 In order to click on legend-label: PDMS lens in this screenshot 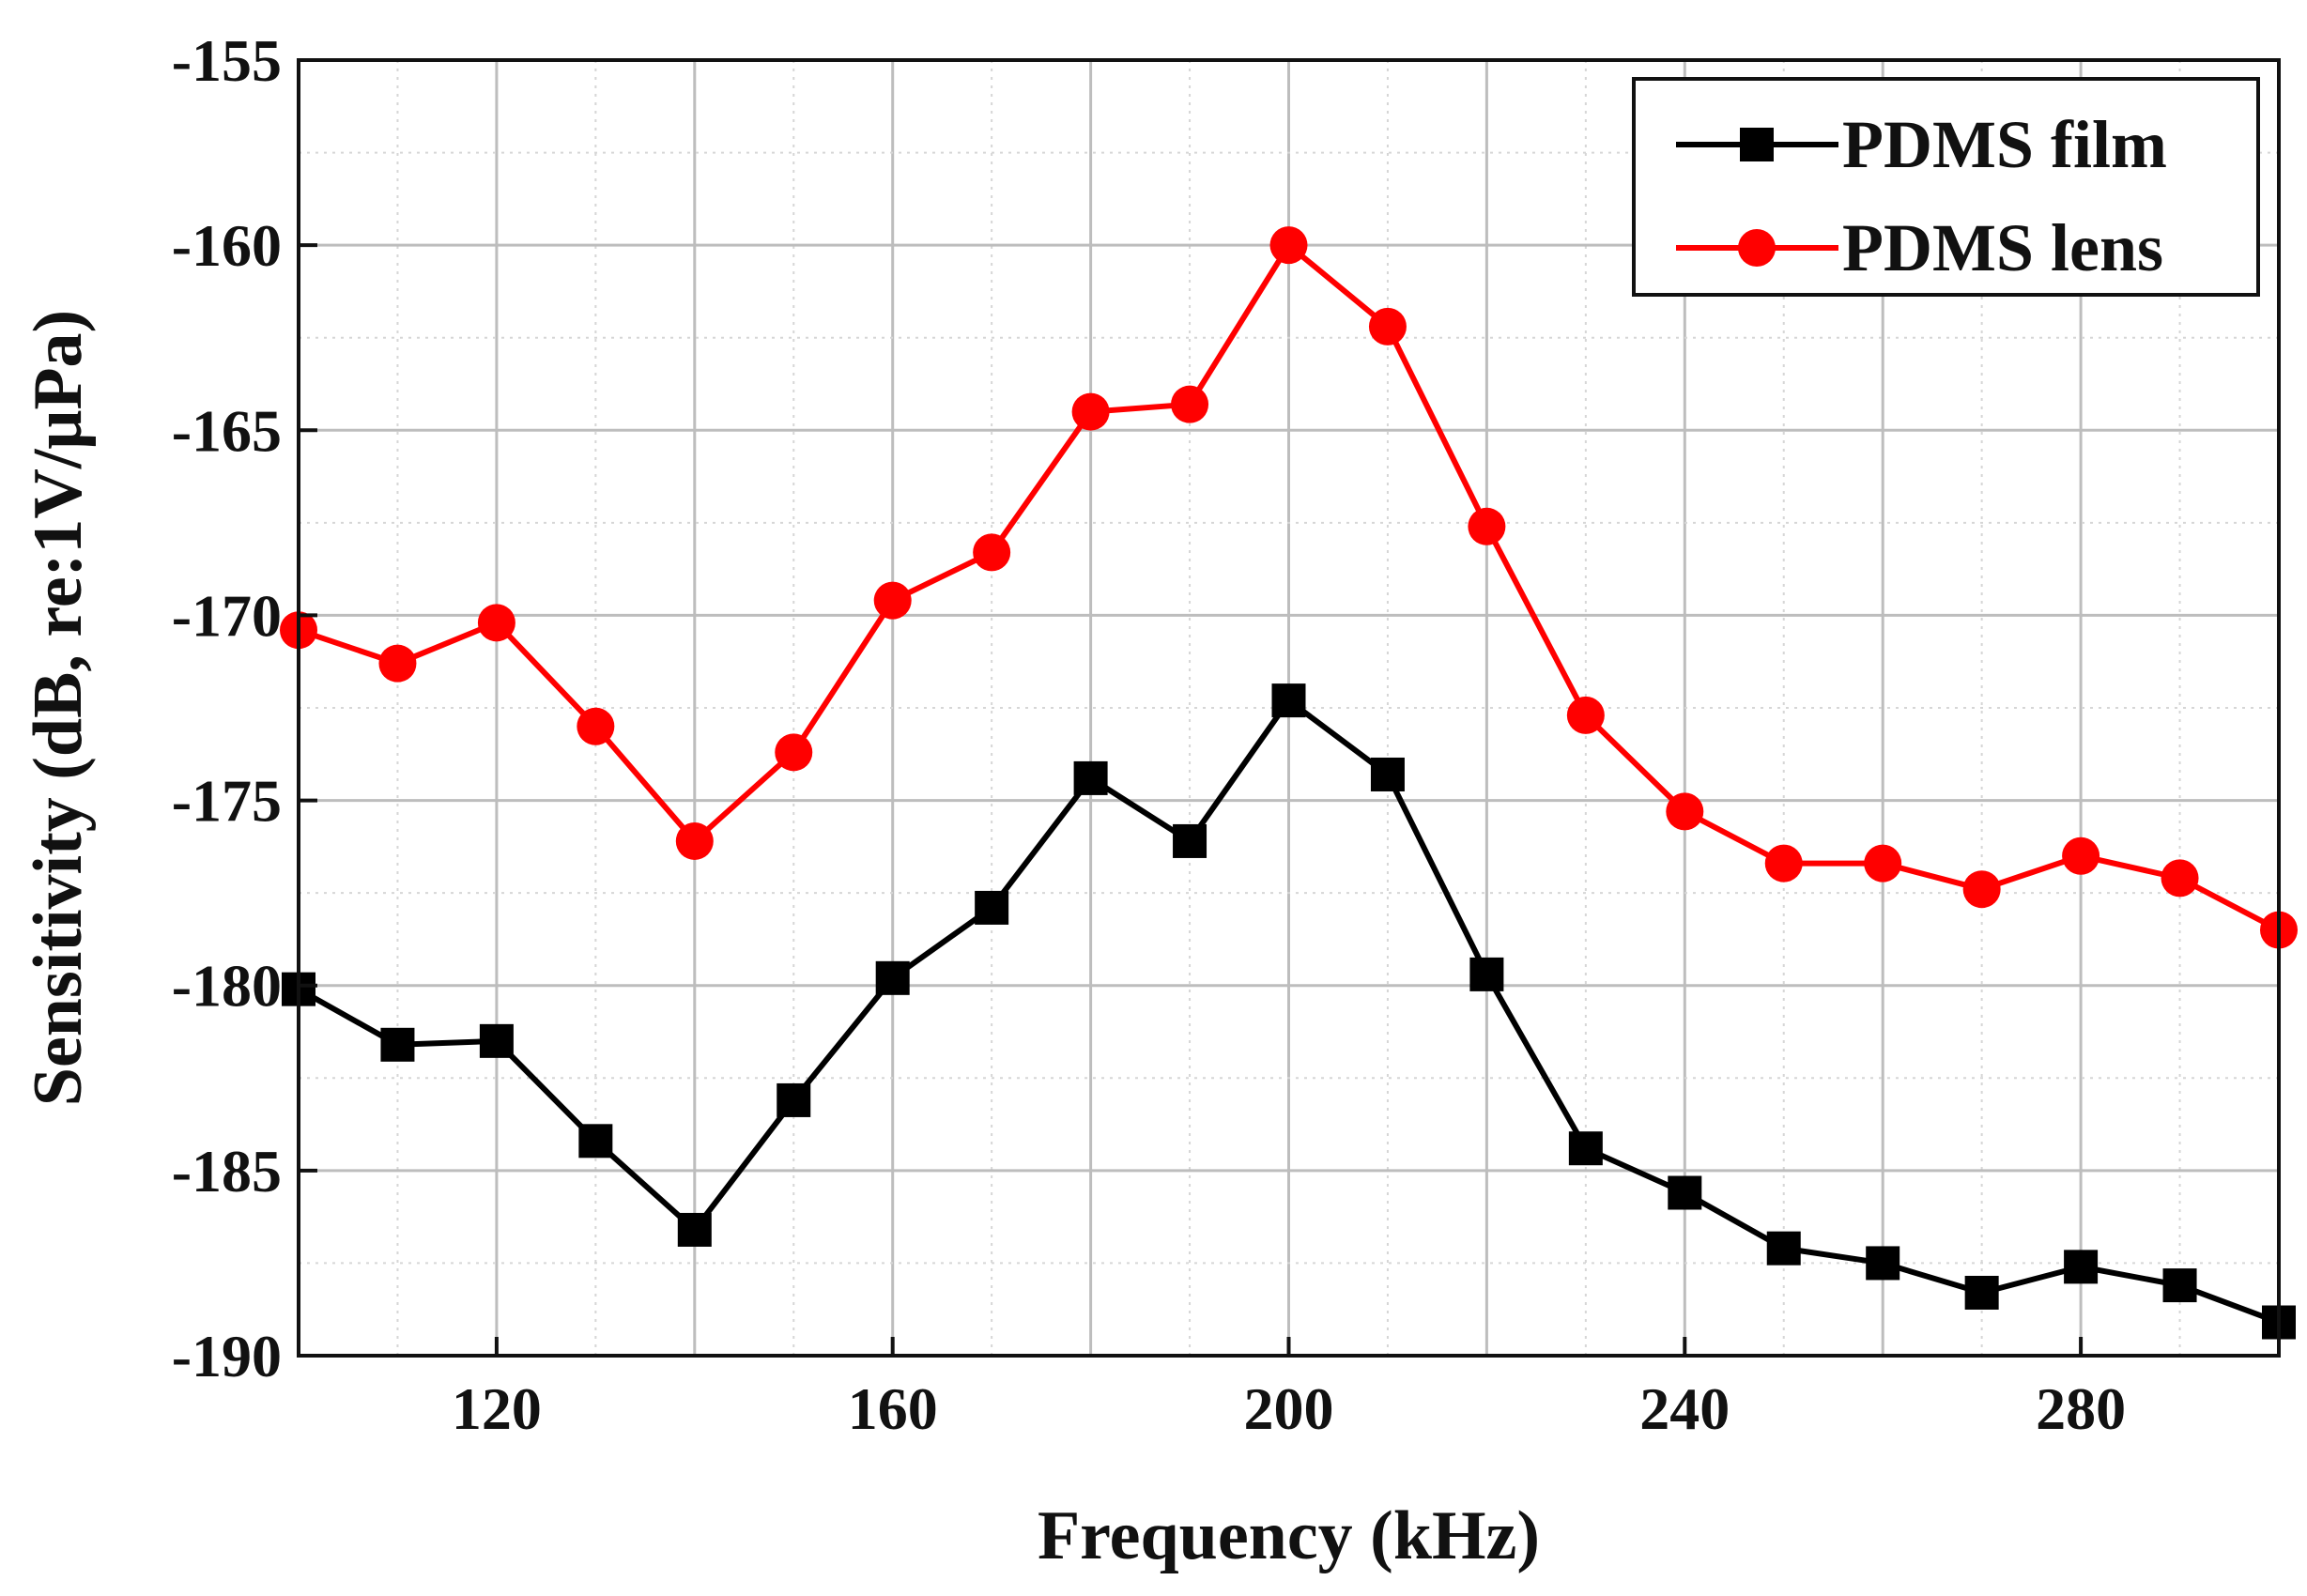, I will do `click(2002, 248)`.